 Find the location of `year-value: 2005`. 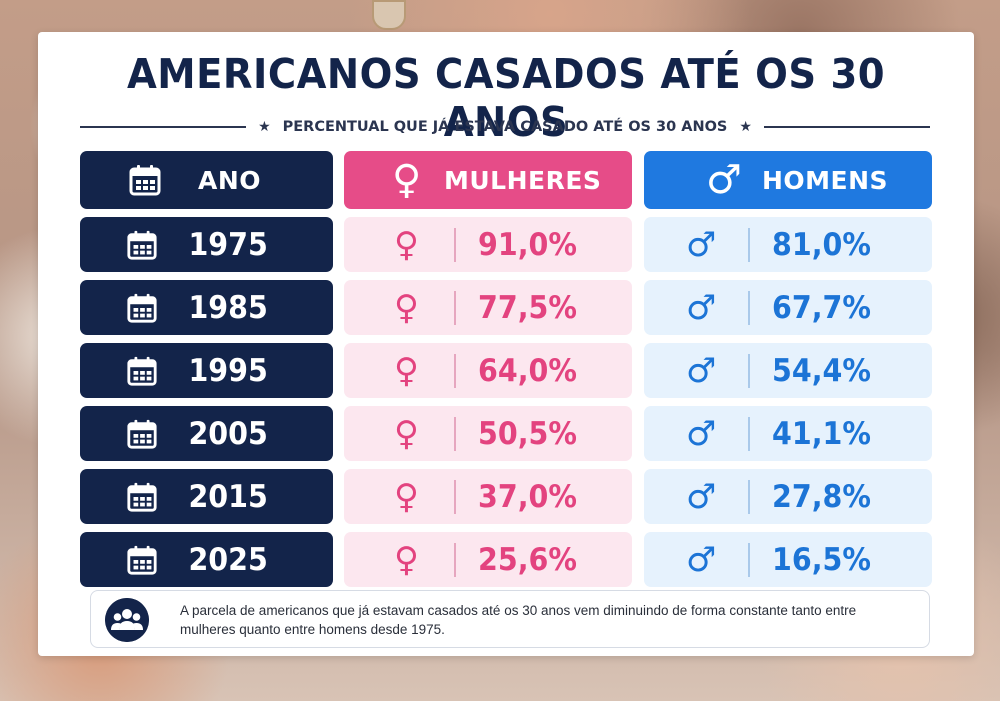

year-value: 2005 is located at coordinates (228, 433).